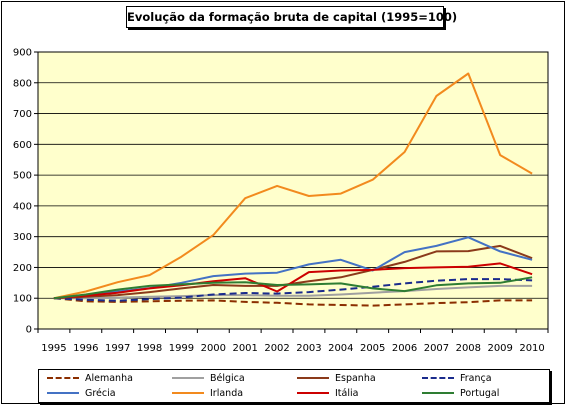 The image size is (568, 407). Describe the element at coordinates (22, 53) in the screenshot. I see `y-tick-label: 900` at that location.